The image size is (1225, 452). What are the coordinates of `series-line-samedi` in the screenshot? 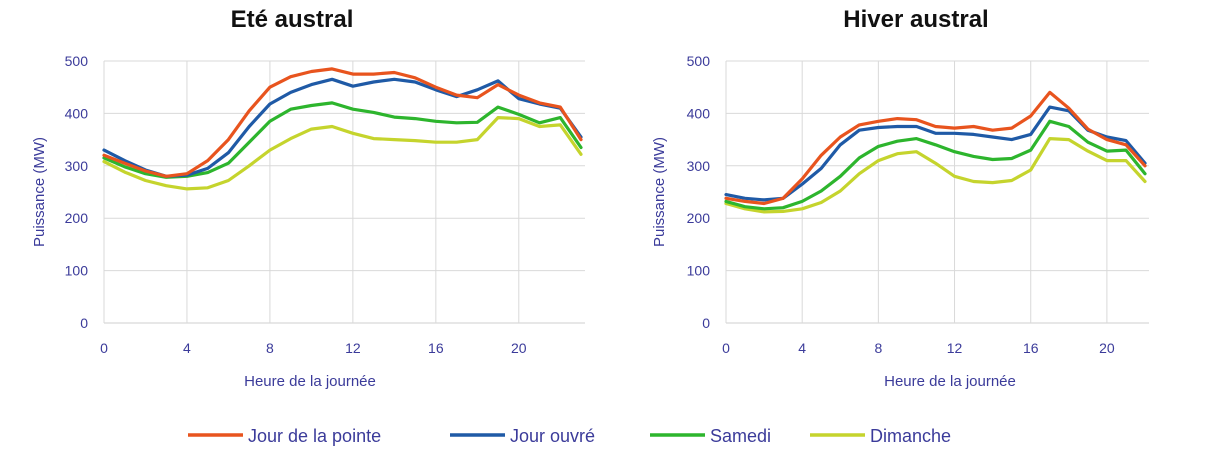 It's located at (935, 165).